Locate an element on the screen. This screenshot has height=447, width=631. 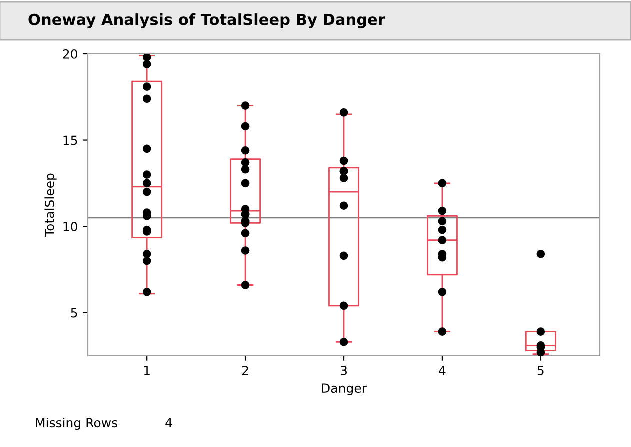
x-tick-label: 4 is located at coordinates (442, 371).